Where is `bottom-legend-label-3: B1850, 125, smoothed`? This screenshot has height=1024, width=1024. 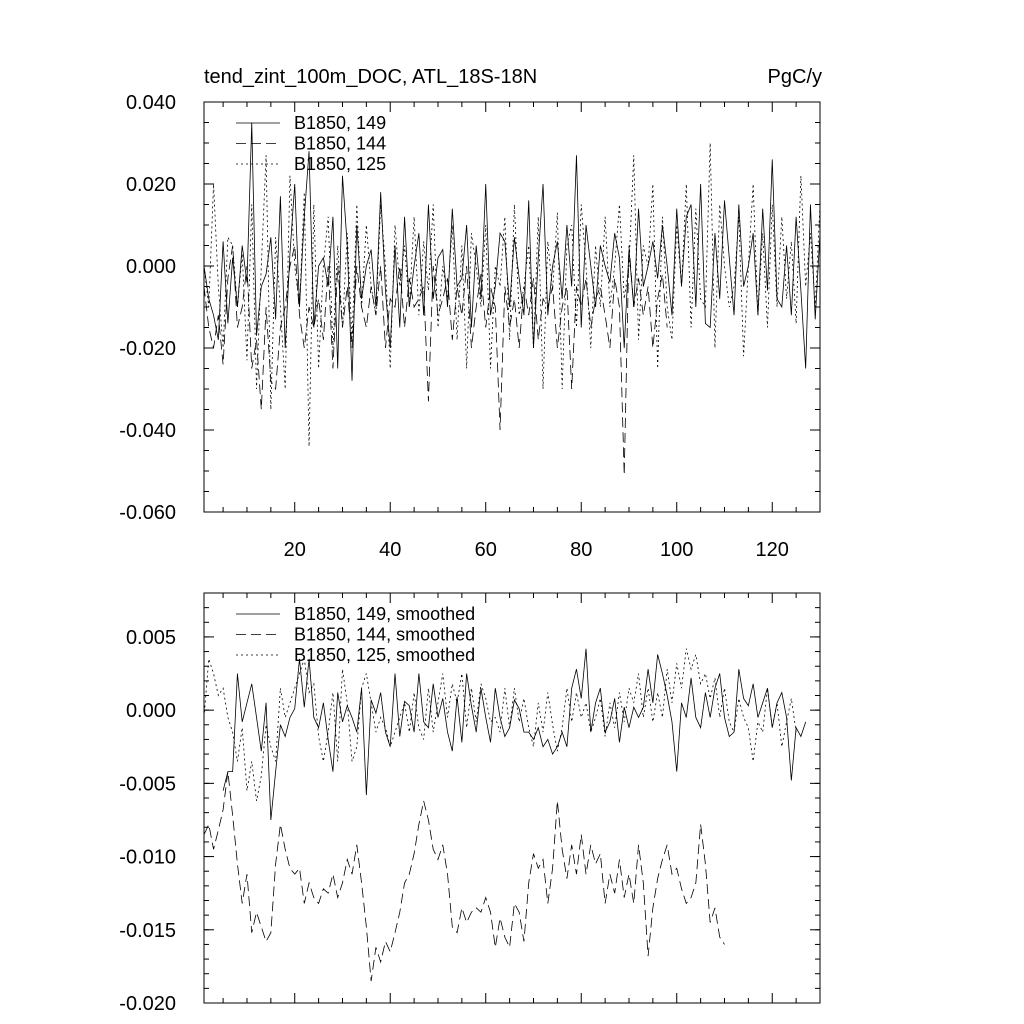
bottom-legend-label-3: B1850, 125, smoothed is located at coordinates (384, 655).